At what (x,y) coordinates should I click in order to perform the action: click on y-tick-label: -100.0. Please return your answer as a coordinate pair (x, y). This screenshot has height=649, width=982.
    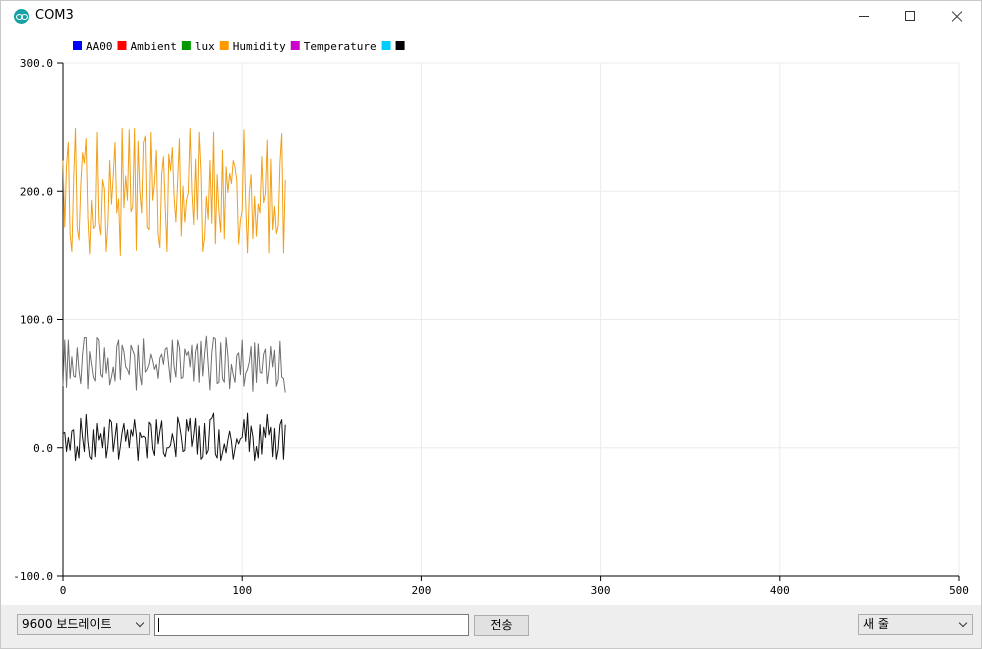
    Looking at the image, I should click on (33, 576).